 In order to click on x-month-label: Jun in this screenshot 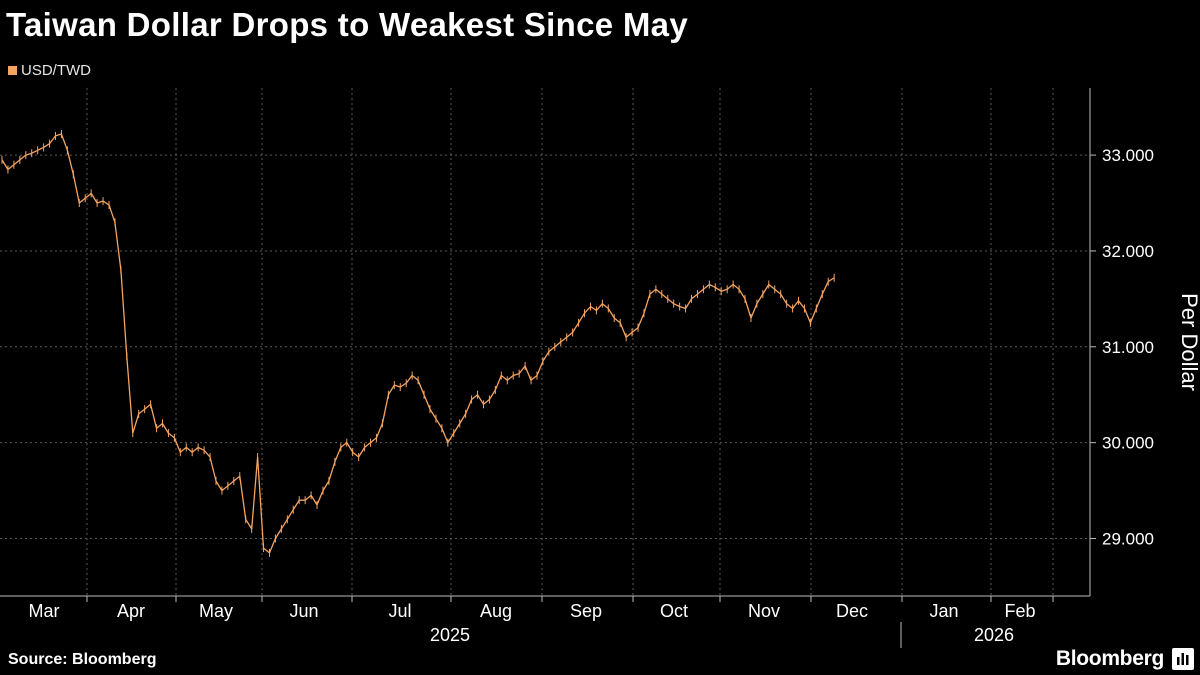, I will do `click(303, 611)`.